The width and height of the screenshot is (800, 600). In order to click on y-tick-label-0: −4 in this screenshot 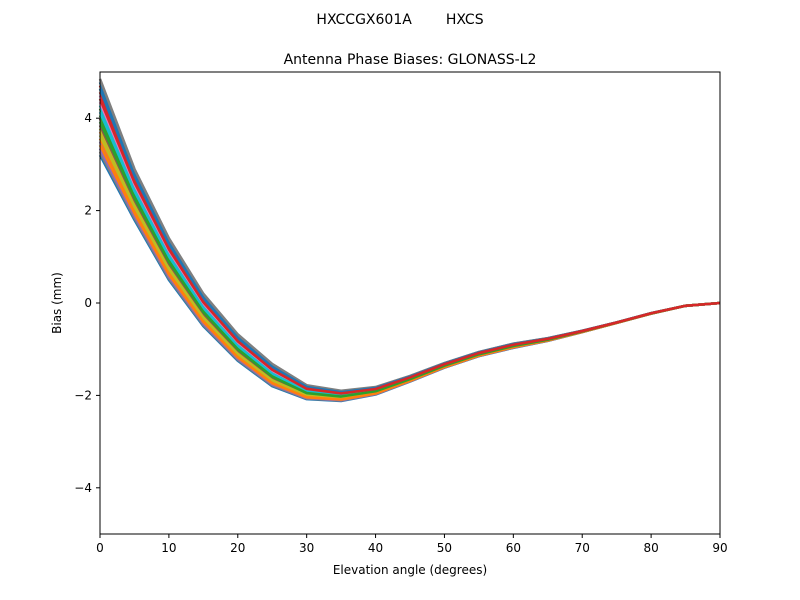, I will do `click(83, 488)`.